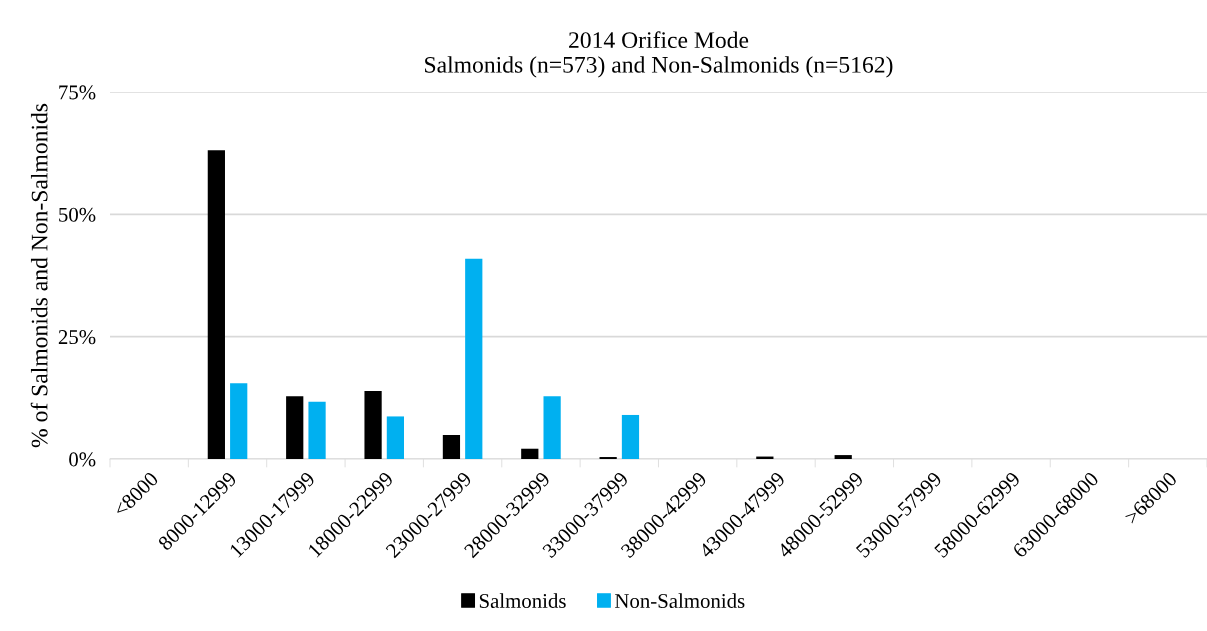 The image size is (1207, 631). What do you see at coordinates (82, 459) in the screenshot?
I see `y-tick-label: 0%` at bounding box center [82, 459].